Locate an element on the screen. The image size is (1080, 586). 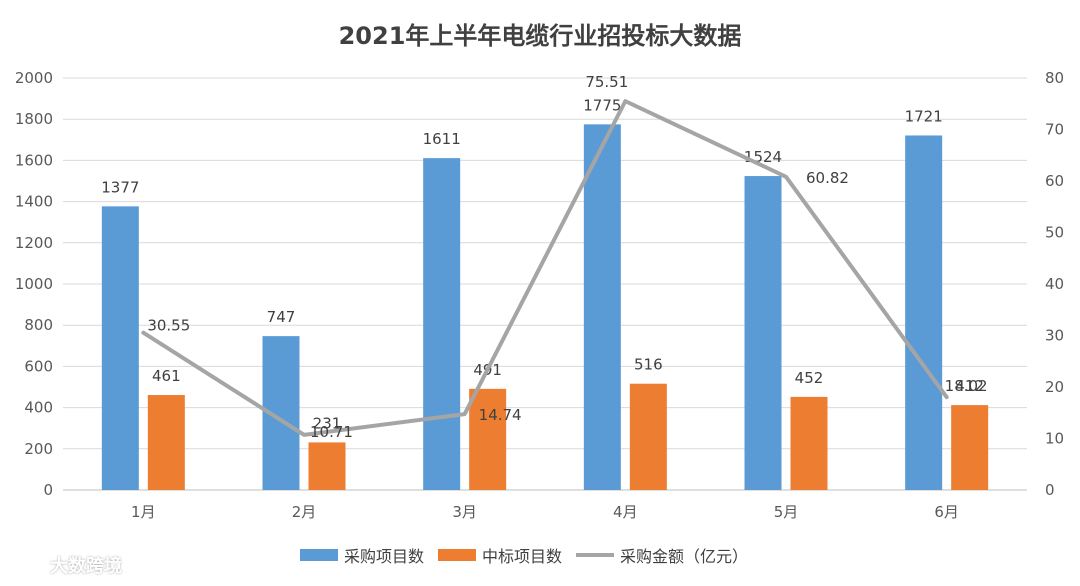
bar-data-label: 1524 is located at coordinates (763, 157).